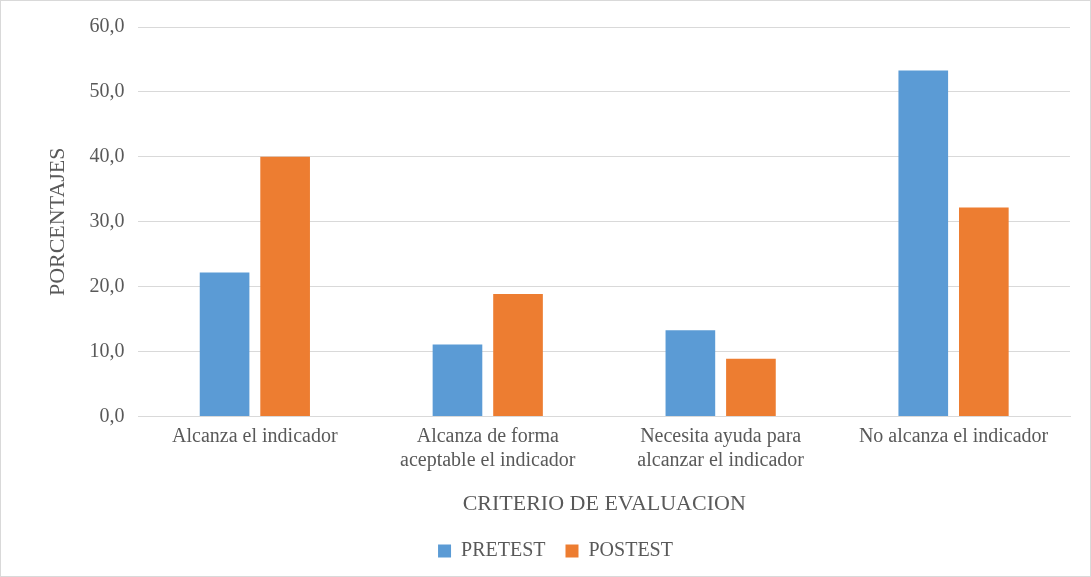 The image size is (1091, 577). What do you see at coordinates (107, 25) in the screenshot?
I see `y-tick-label: 60,0` at bounding box center [107, 25].